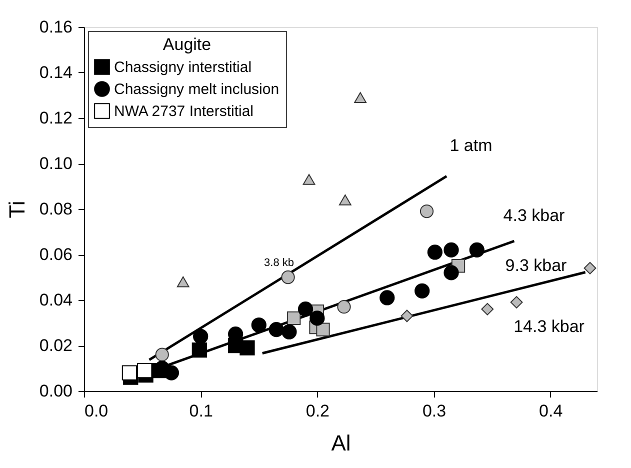 This screenshot has width=631, height=468. I want to click on annotation: 1 atm, so click(471, 145).